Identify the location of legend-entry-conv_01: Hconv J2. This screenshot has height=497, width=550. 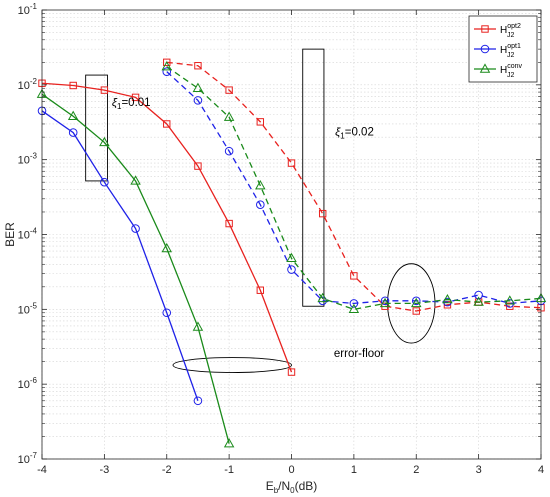
(498, 71).